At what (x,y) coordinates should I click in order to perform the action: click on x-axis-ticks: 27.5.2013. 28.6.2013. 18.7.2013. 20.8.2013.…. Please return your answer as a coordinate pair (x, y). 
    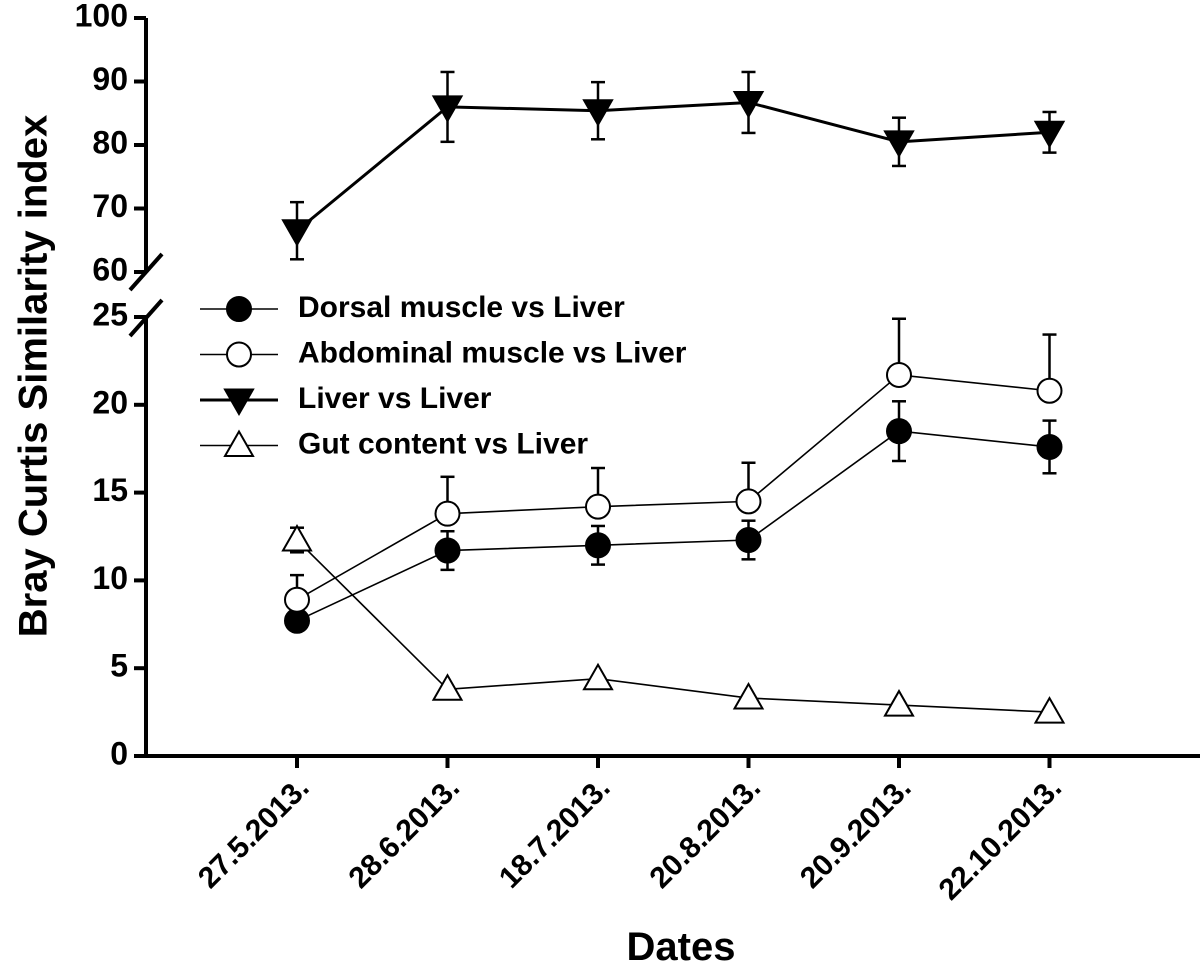
    Looking at the image, I should click on (630, 831).